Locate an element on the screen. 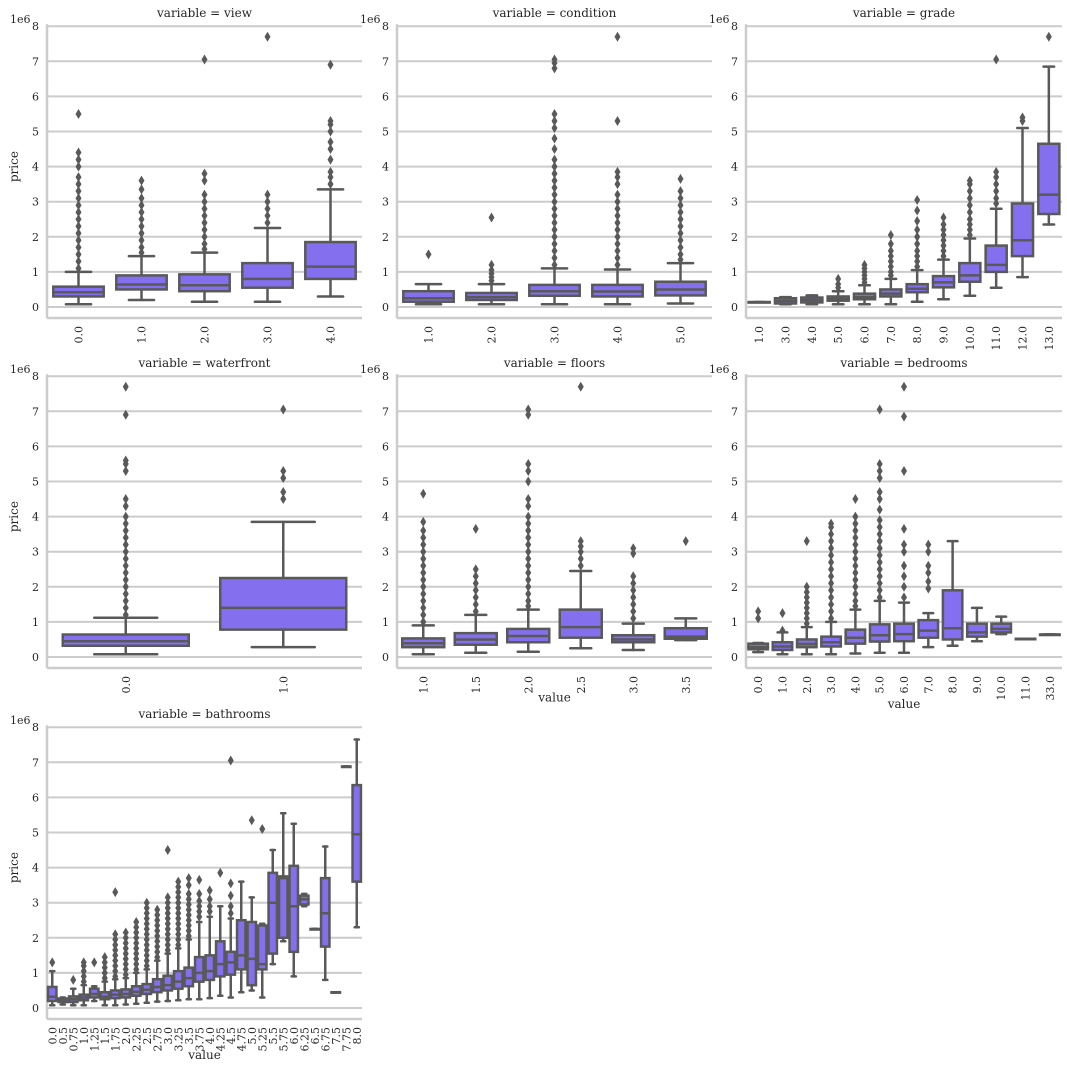 The image size is (1067, 1082). y-tick-label: 1 is located at coordinates (35, 622).